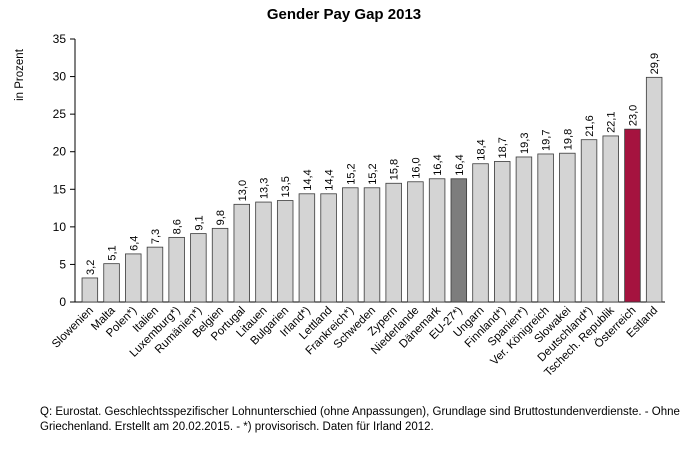 Image resolution: width=688 pixels, height=454 pixels. What do you see at coordinates (20, 74) in the screenshot?
I see `y-axis-title: in Prozent` at bounding box center [20, 74].